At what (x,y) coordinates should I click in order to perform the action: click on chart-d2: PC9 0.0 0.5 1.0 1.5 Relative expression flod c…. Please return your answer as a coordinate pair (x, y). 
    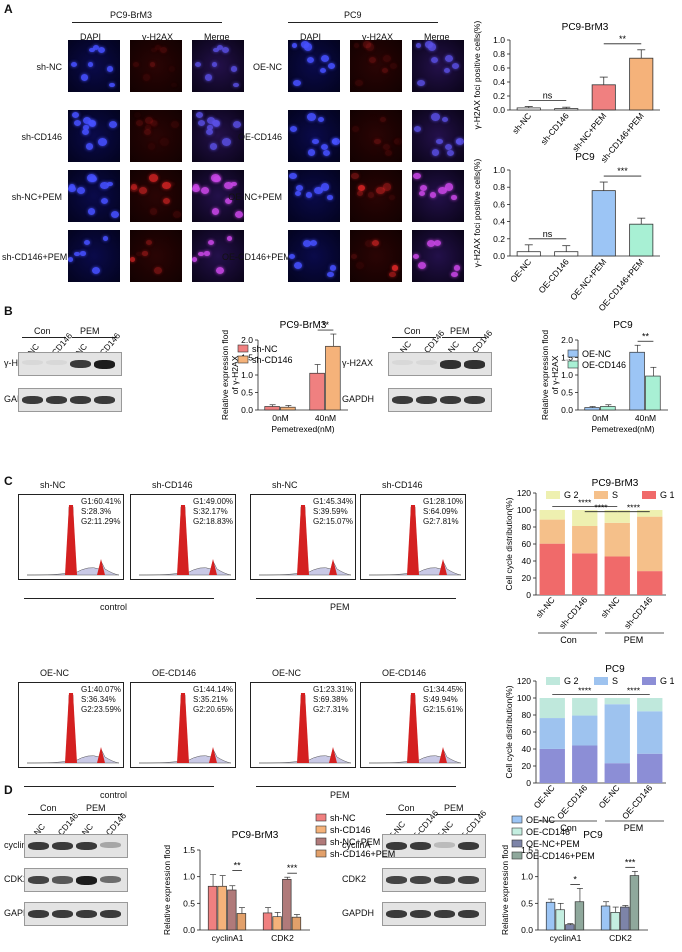
    Looking at the image, I should click on (574, 879).